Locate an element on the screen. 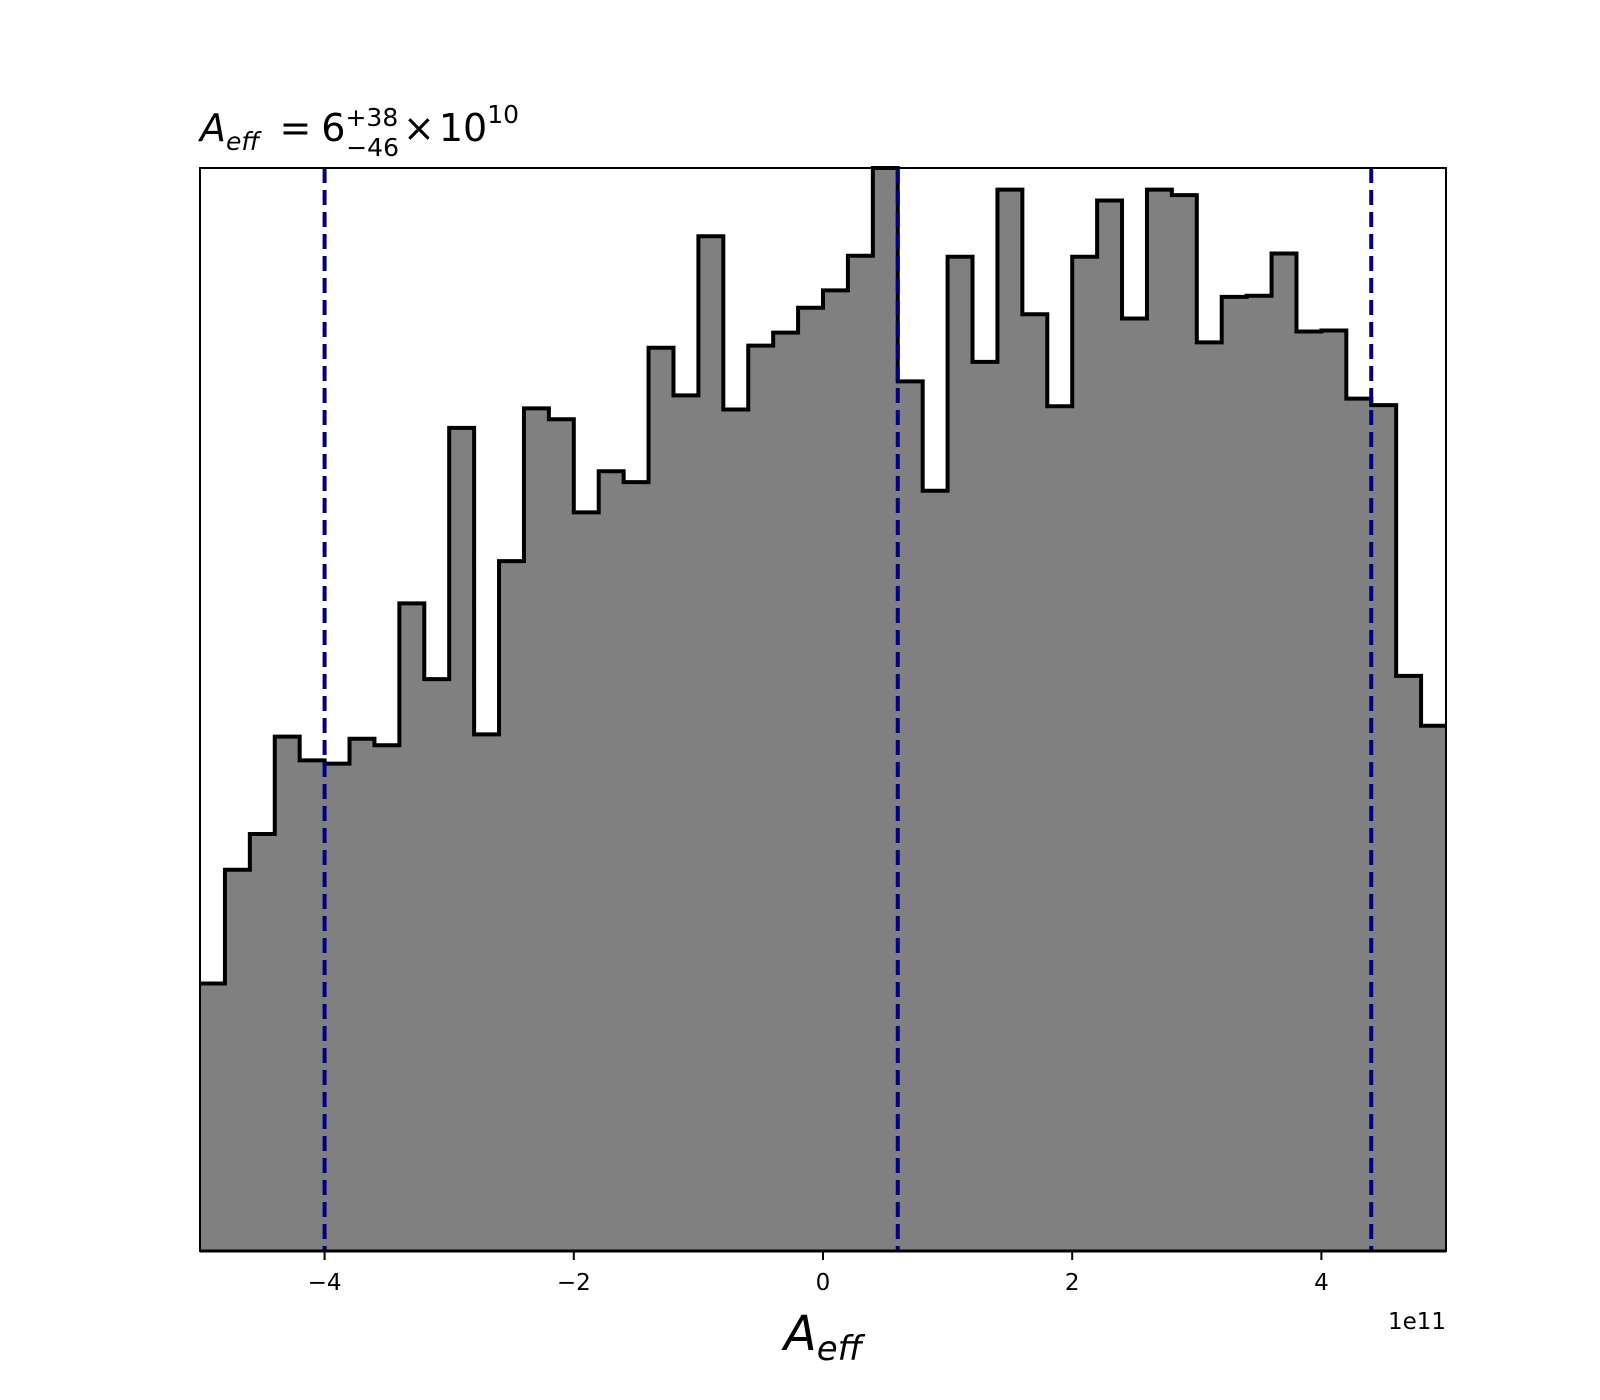  chart-title: Aeff = 6+38 −46 × 1010 is located at coordinates (358, 131).